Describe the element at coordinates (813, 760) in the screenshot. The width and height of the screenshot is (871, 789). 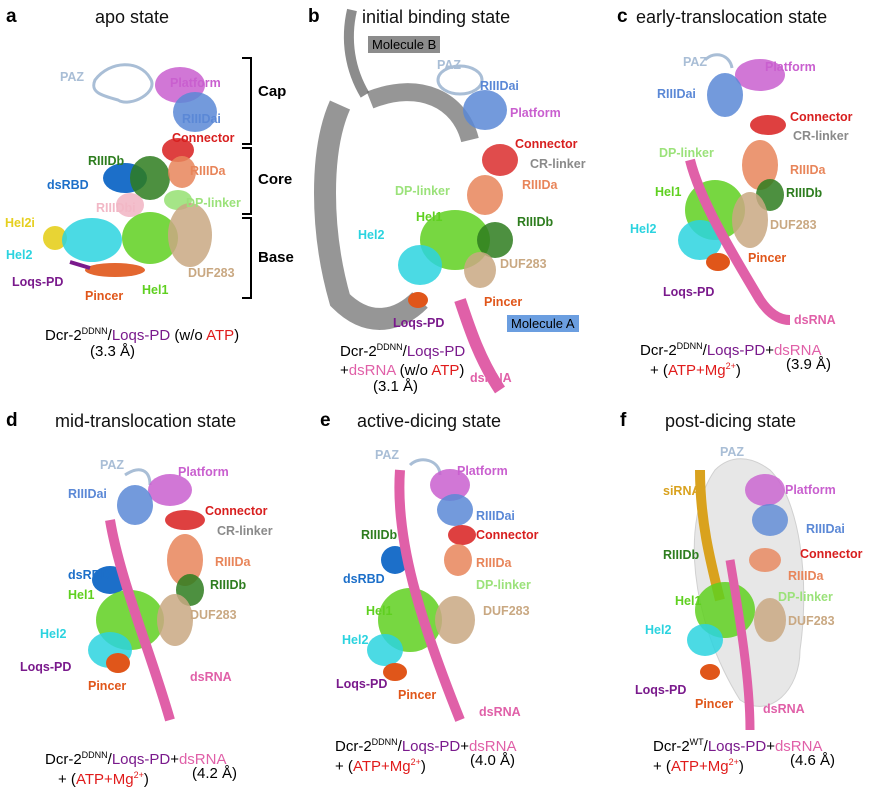
I see `resolution-f: (4.6 Å)` at that location.